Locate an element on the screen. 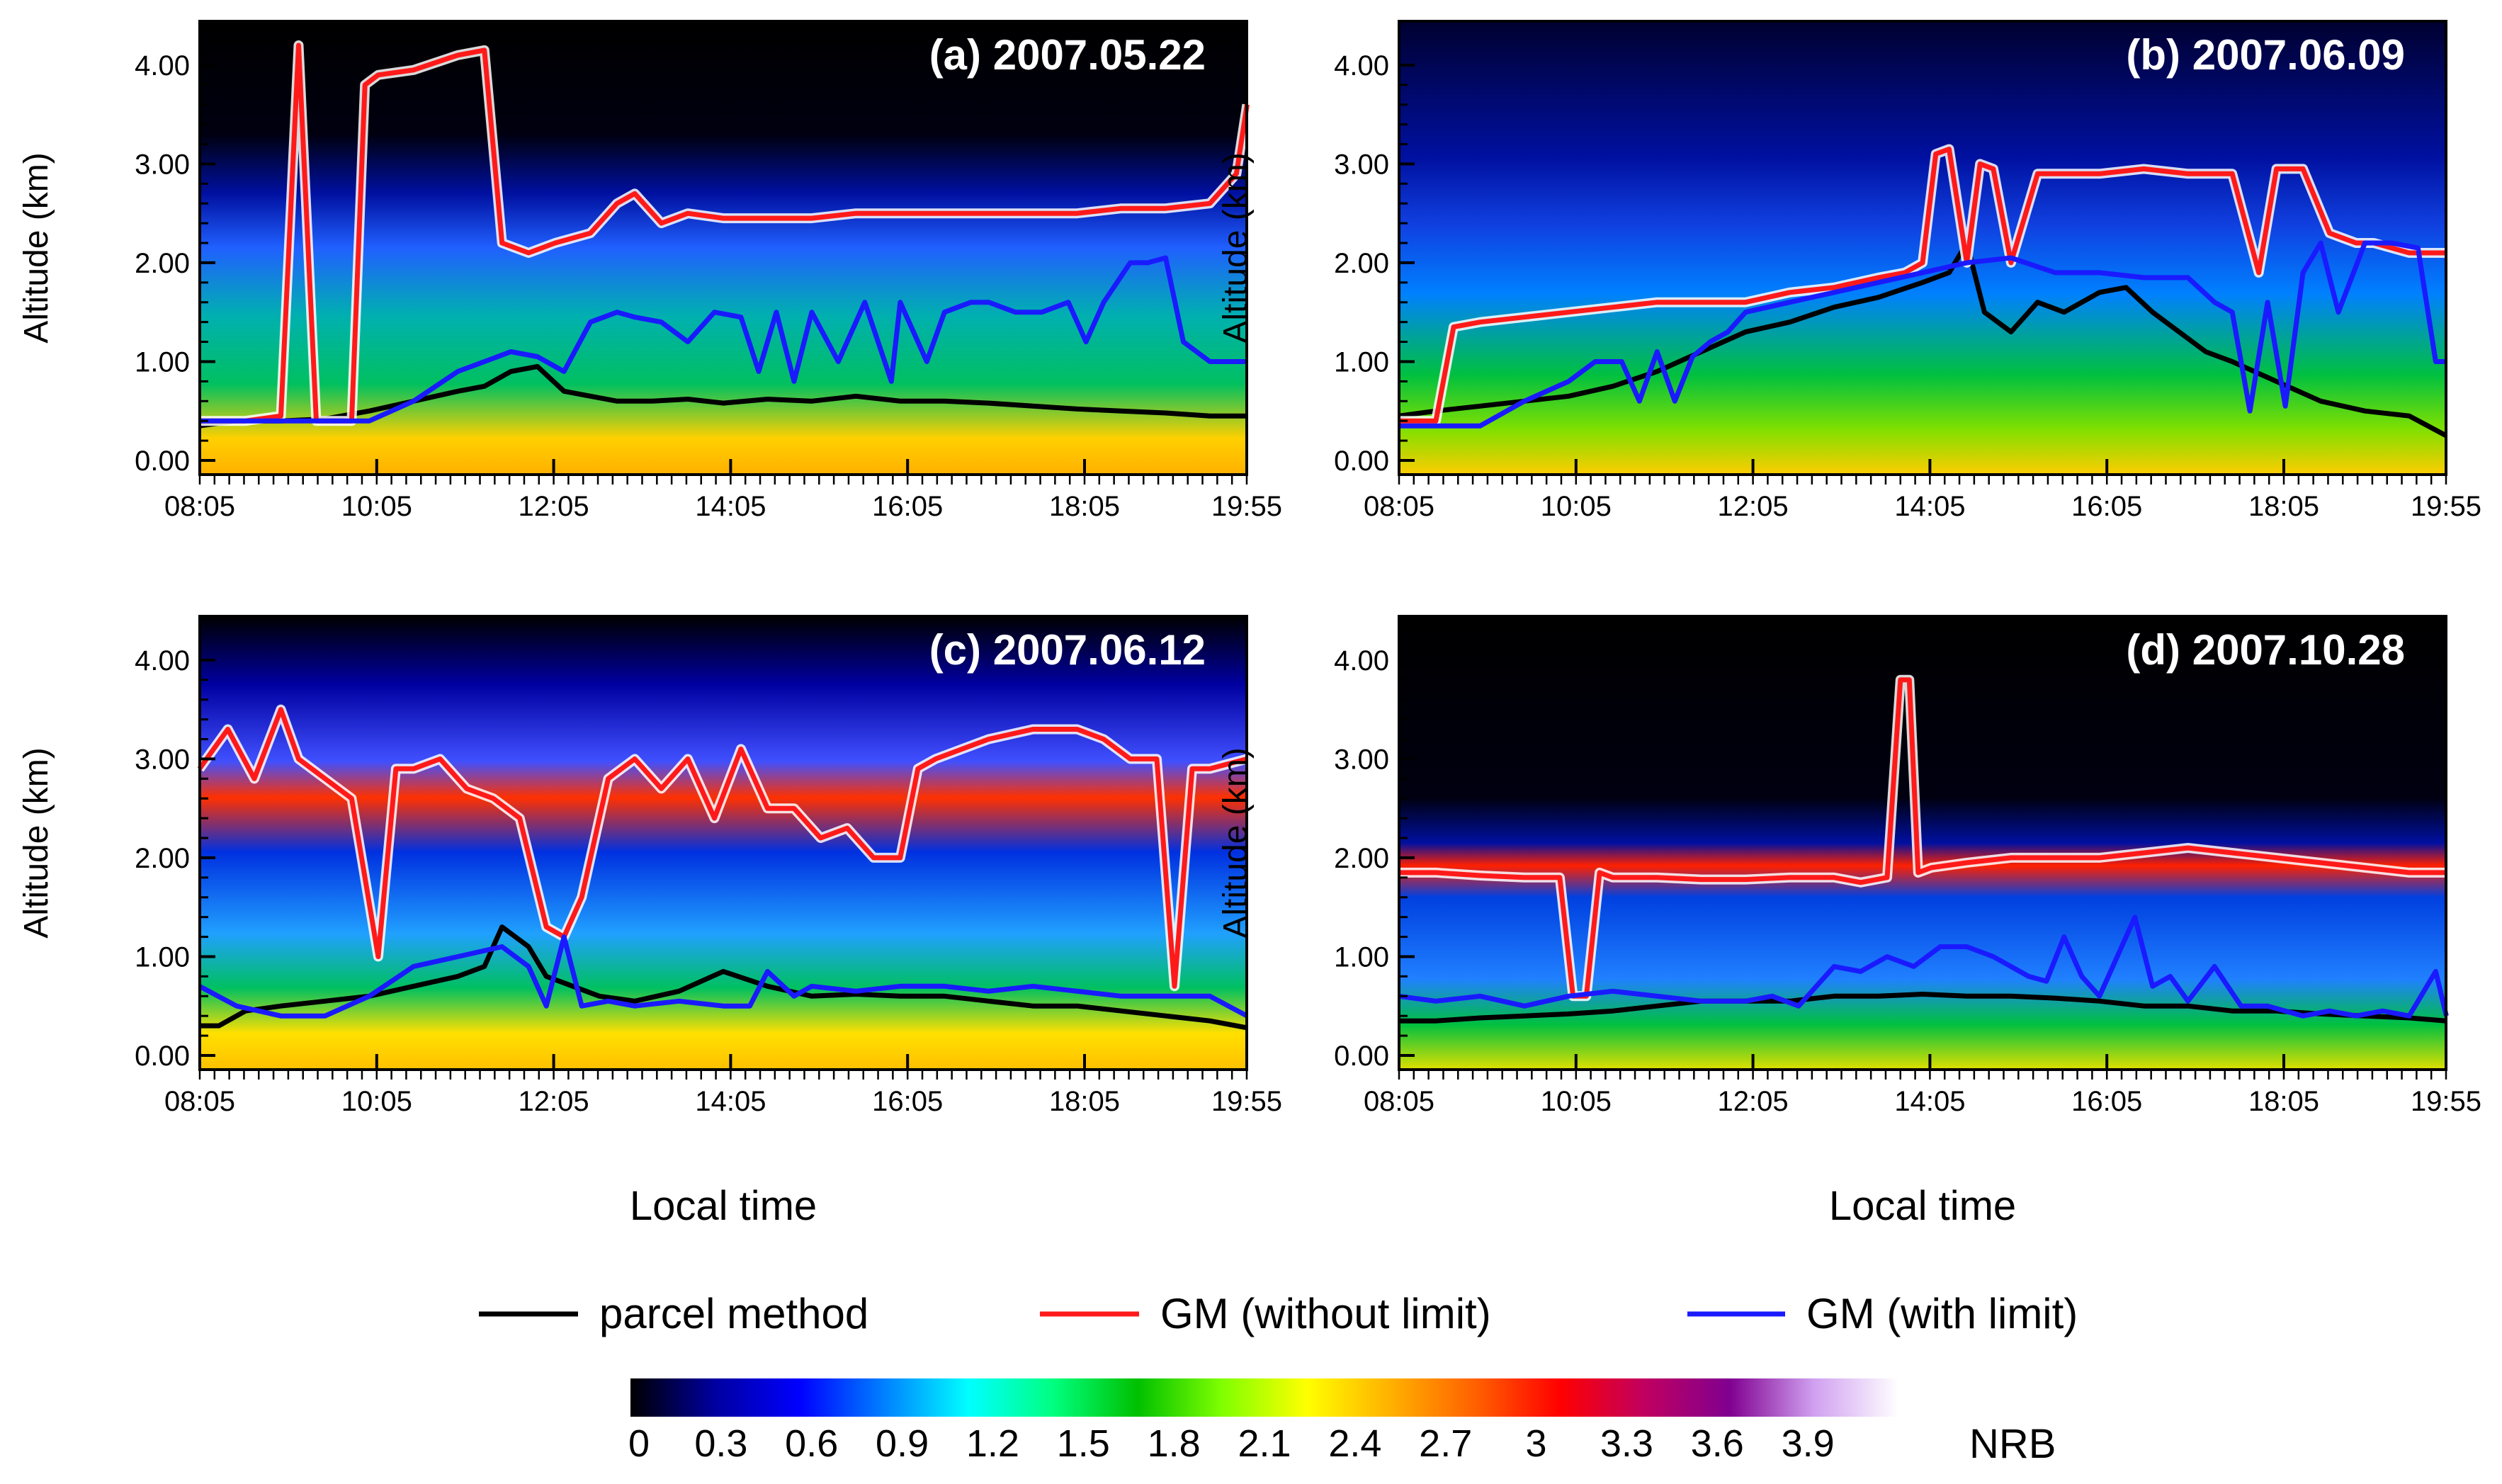  legend-label-gm_limit: GM (with limit) is located at coordinates (1942, 1313).